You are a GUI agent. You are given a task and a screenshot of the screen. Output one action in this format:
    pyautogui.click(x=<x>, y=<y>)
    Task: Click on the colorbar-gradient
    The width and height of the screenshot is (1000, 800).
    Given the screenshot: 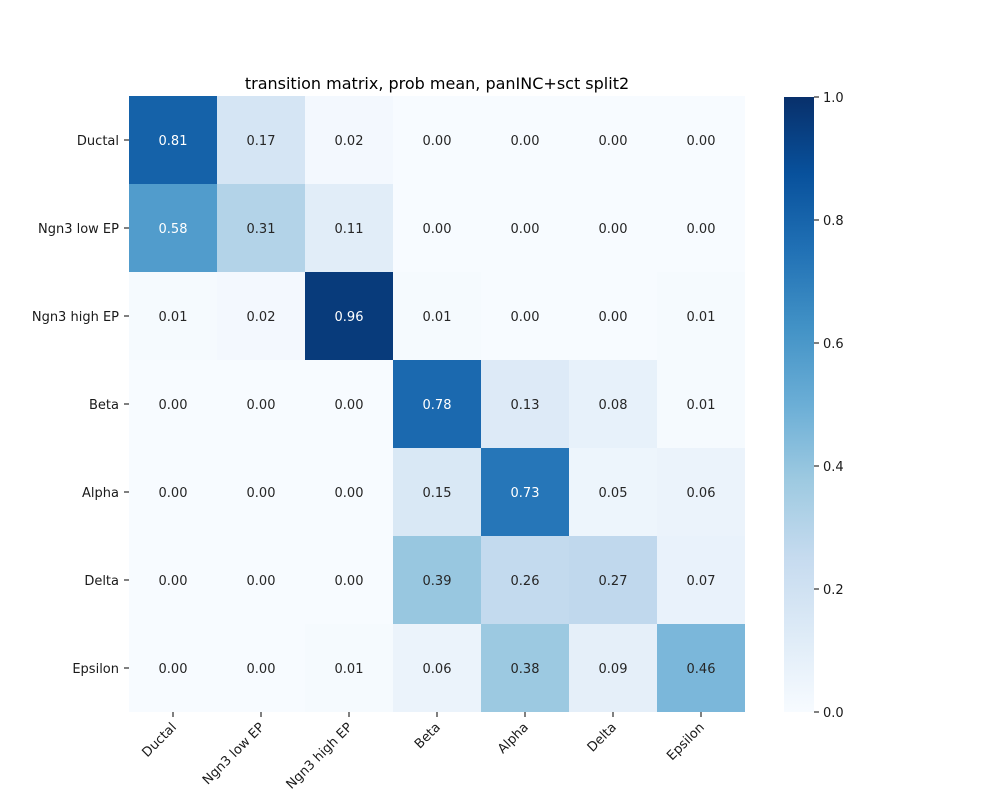 What is the action you would take?
    pyautogui.click(x=799, y=404)
    